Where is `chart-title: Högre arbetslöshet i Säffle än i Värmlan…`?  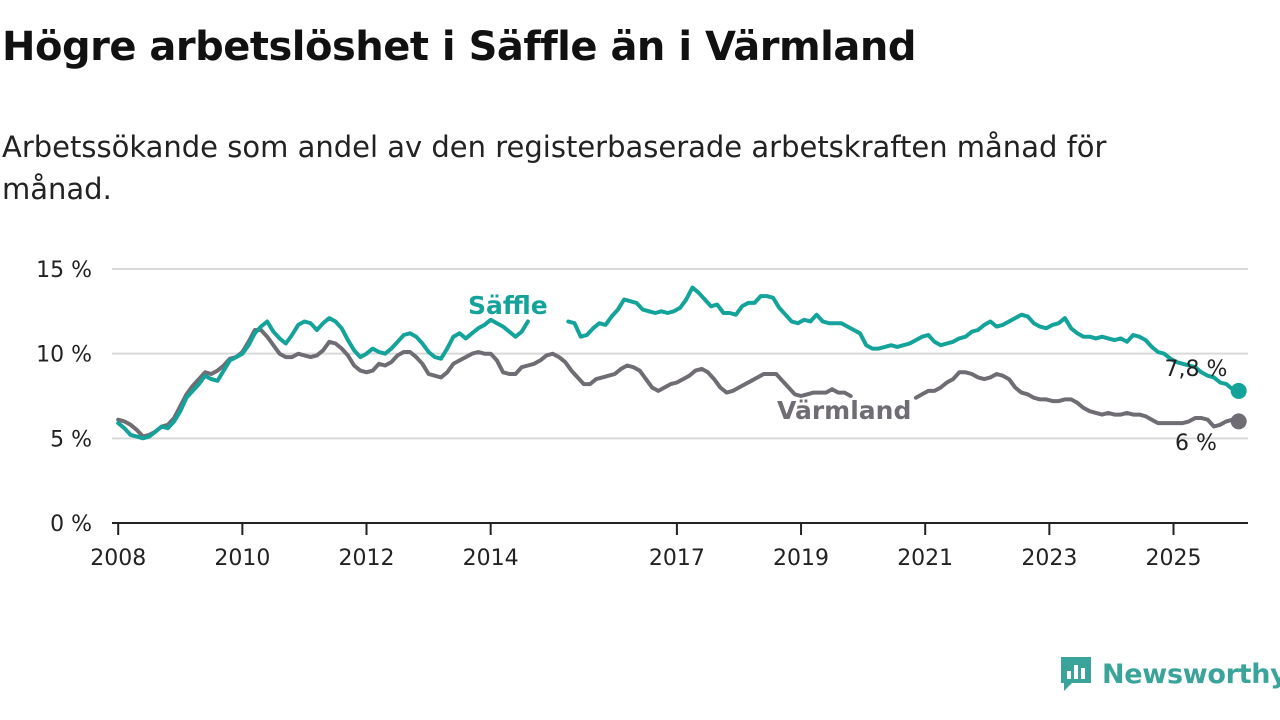
chart-title: Högre arbetslöshet i Säffle än i Värmlan… is located at coordinates (459, 47).